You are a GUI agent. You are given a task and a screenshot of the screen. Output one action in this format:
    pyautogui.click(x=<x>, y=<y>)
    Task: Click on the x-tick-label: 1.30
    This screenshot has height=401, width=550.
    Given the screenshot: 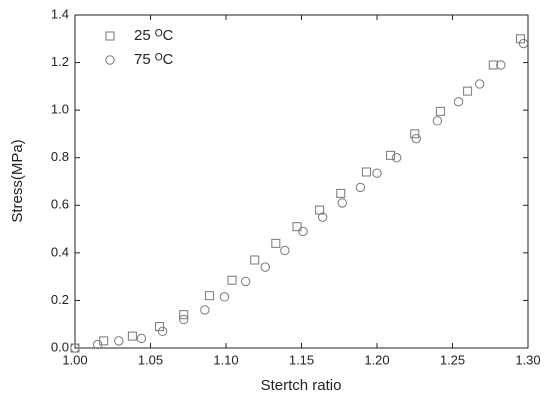 What is the action you would take?
    pyautogui.click(x=527, y=359)
    